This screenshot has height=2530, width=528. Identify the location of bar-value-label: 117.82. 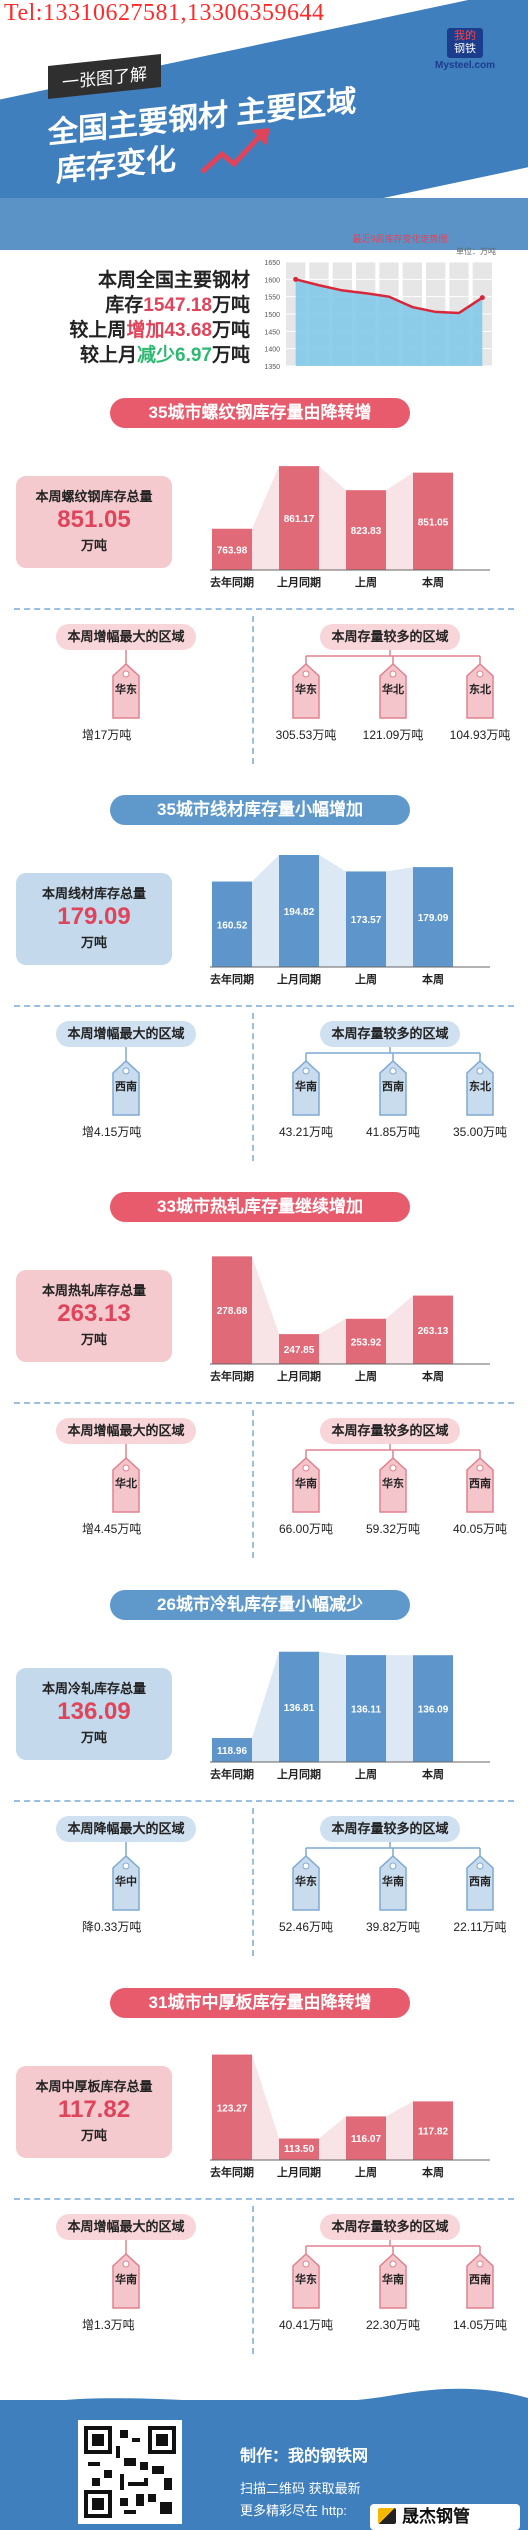
(433, 2132).